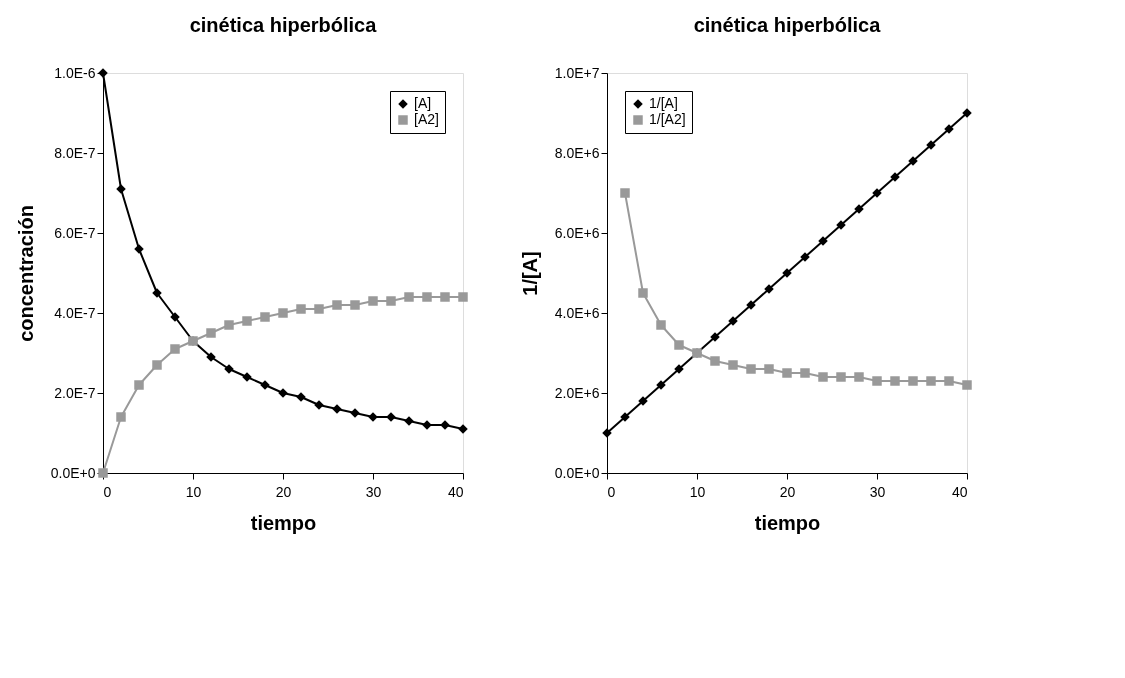 Image resolution: width=1125 pixels, height=678 pixels. I want to click on y-tick-label: 8.0E+6, so click(577, 152).